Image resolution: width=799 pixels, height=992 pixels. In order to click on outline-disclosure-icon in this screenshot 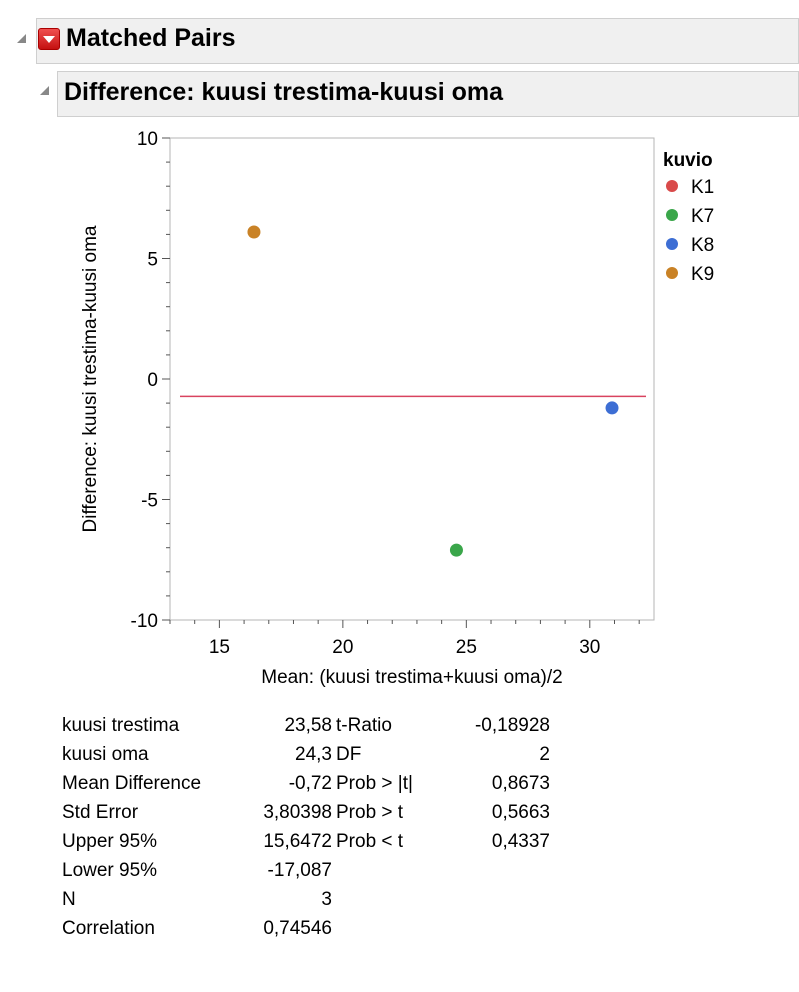, I will do `click(21, 38)`.